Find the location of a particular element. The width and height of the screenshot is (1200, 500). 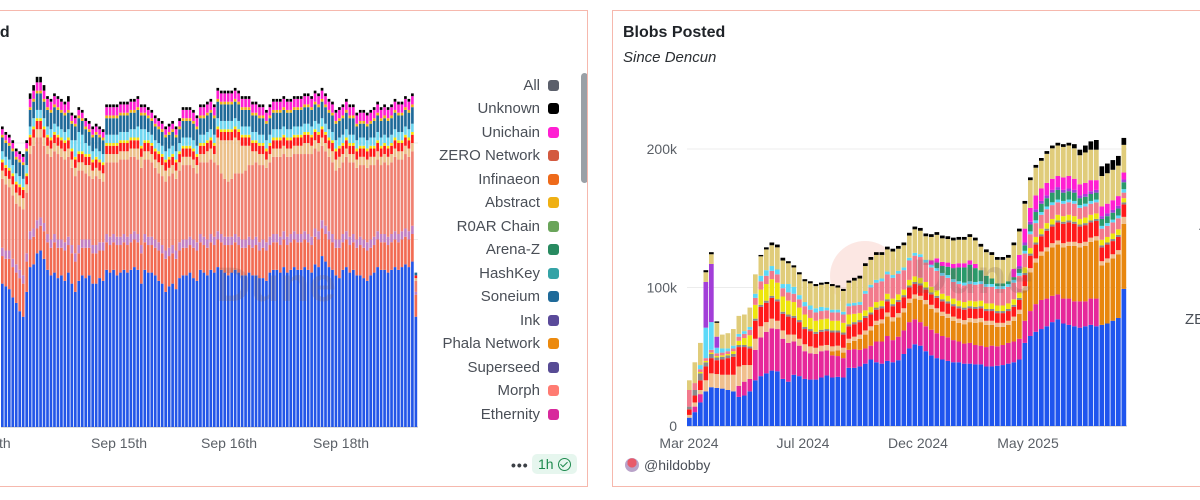

bar-segment-phala-network is located at coordinates (1113, 289).